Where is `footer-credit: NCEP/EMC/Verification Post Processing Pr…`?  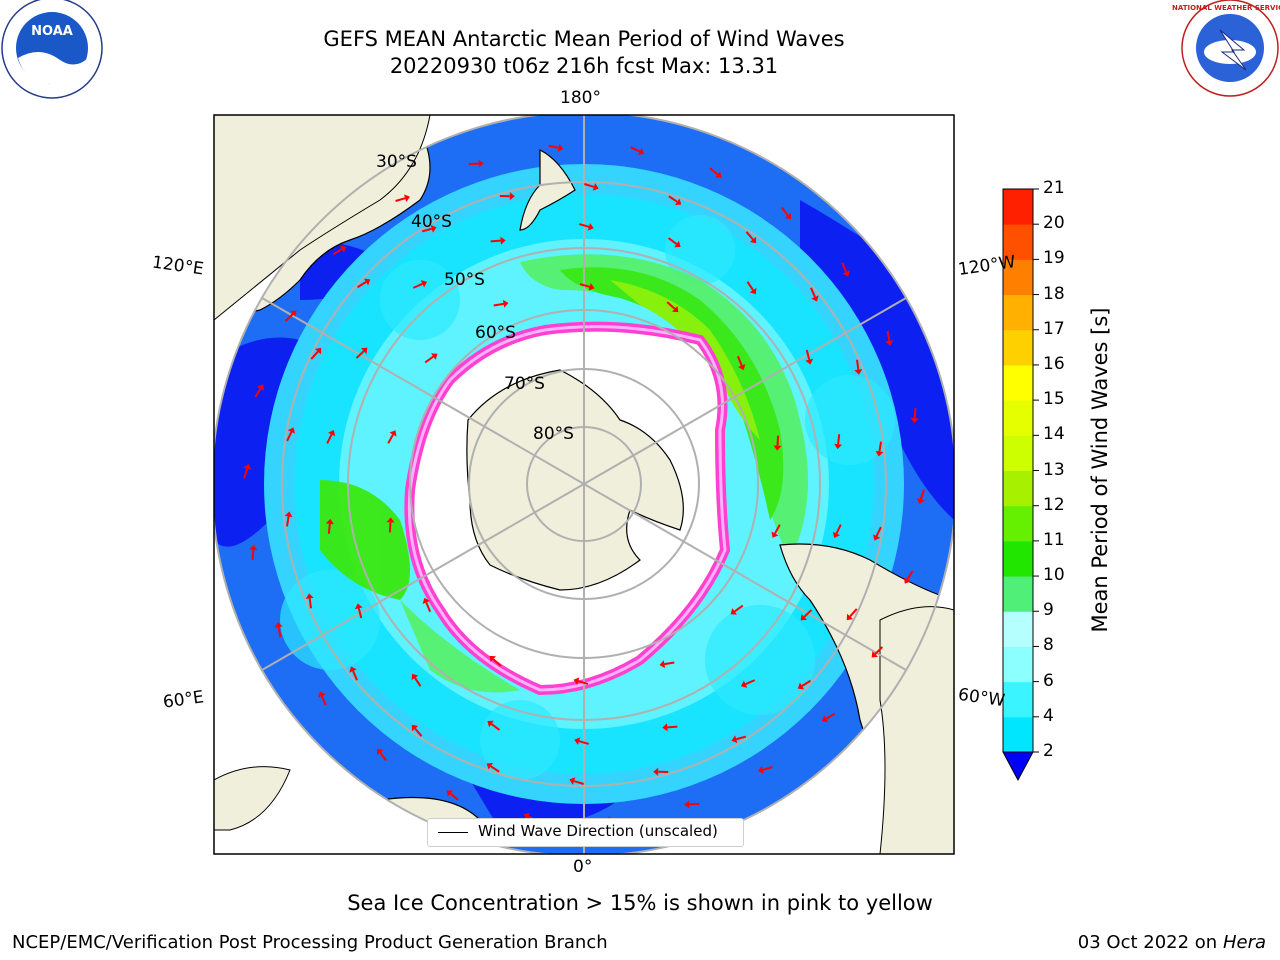 footer-credit: NCEP/EMC/Verification Post Processing Pr… is located at coordinates (310, 942).